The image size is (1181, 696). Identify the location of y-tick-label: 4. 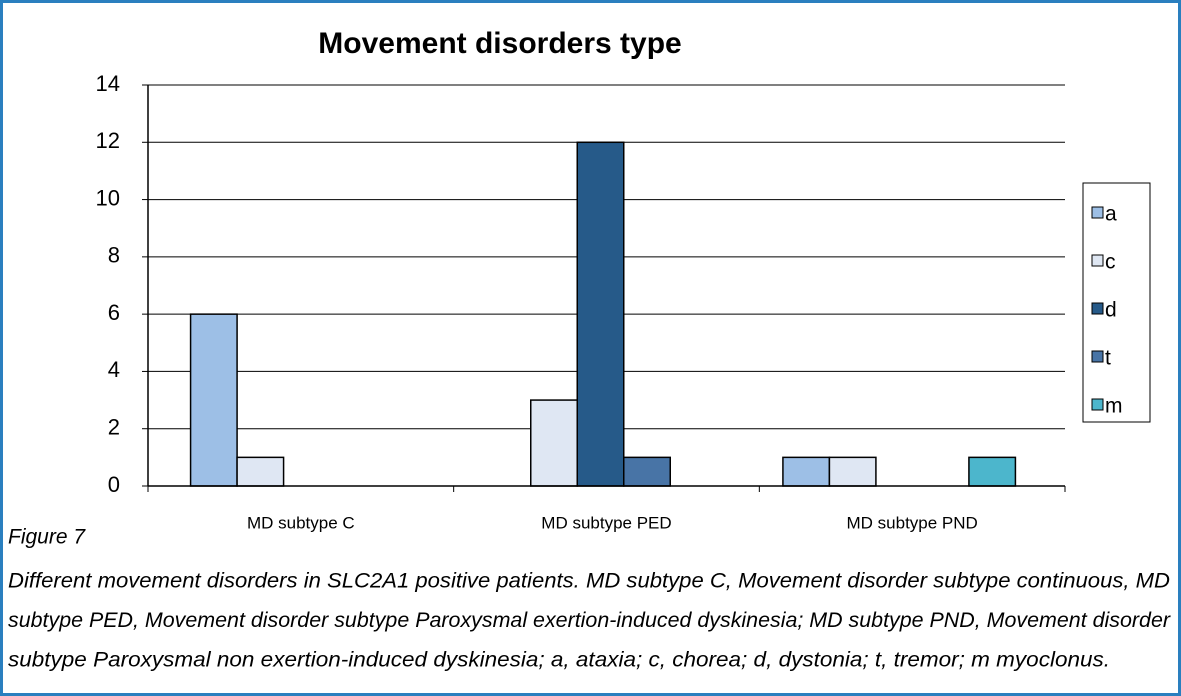
(114, 369).